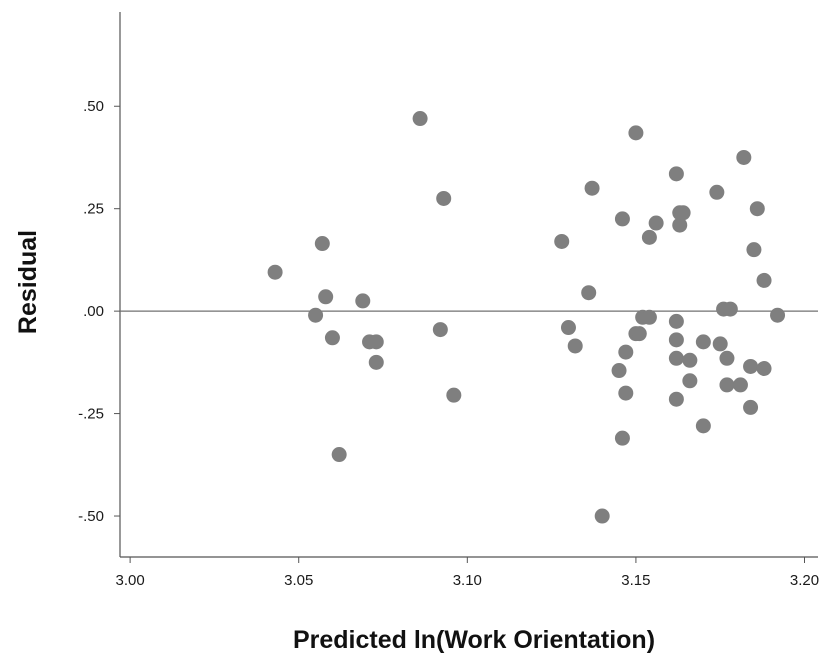  I want to click on x-tick-label: 3.00, so click(130, 580).